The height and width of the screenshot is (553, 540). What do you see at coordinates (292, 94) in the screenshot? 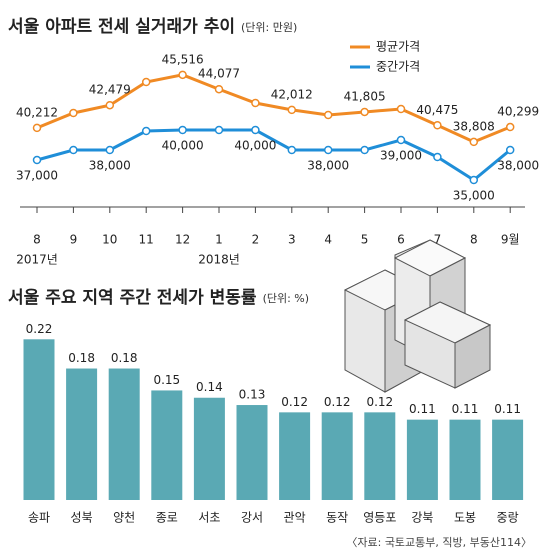
I see `value-label: 42,012` at bounding box center [292, 94].